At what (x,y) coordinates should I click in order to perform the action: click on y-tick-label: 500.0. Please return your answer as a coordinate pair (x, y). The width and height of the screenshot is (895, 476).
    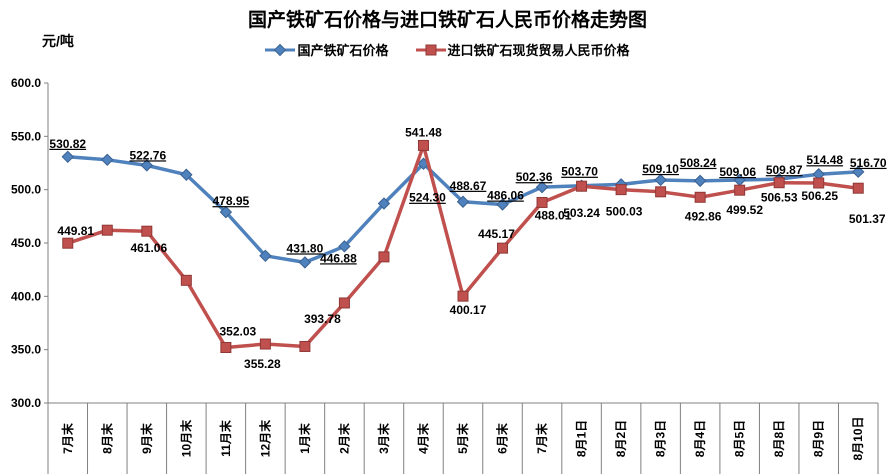
    Looking at the image, I should click on (26, 190).